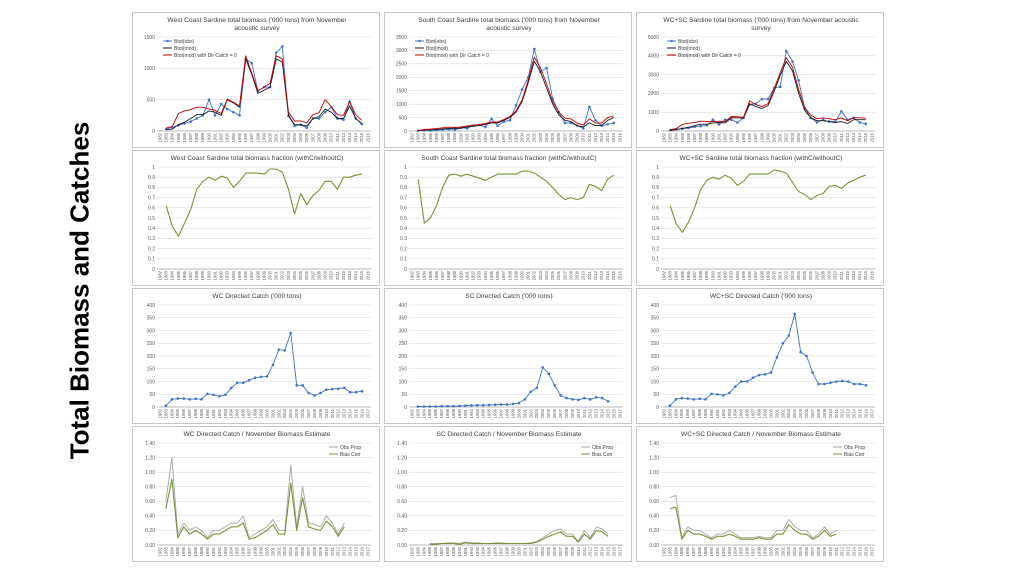 This screenshot has height=576, width=1024. What do you see at coordinates (829, 137) in the screenshot?
I see `x-tick-label: 2009` at bounding box center [829, 137].